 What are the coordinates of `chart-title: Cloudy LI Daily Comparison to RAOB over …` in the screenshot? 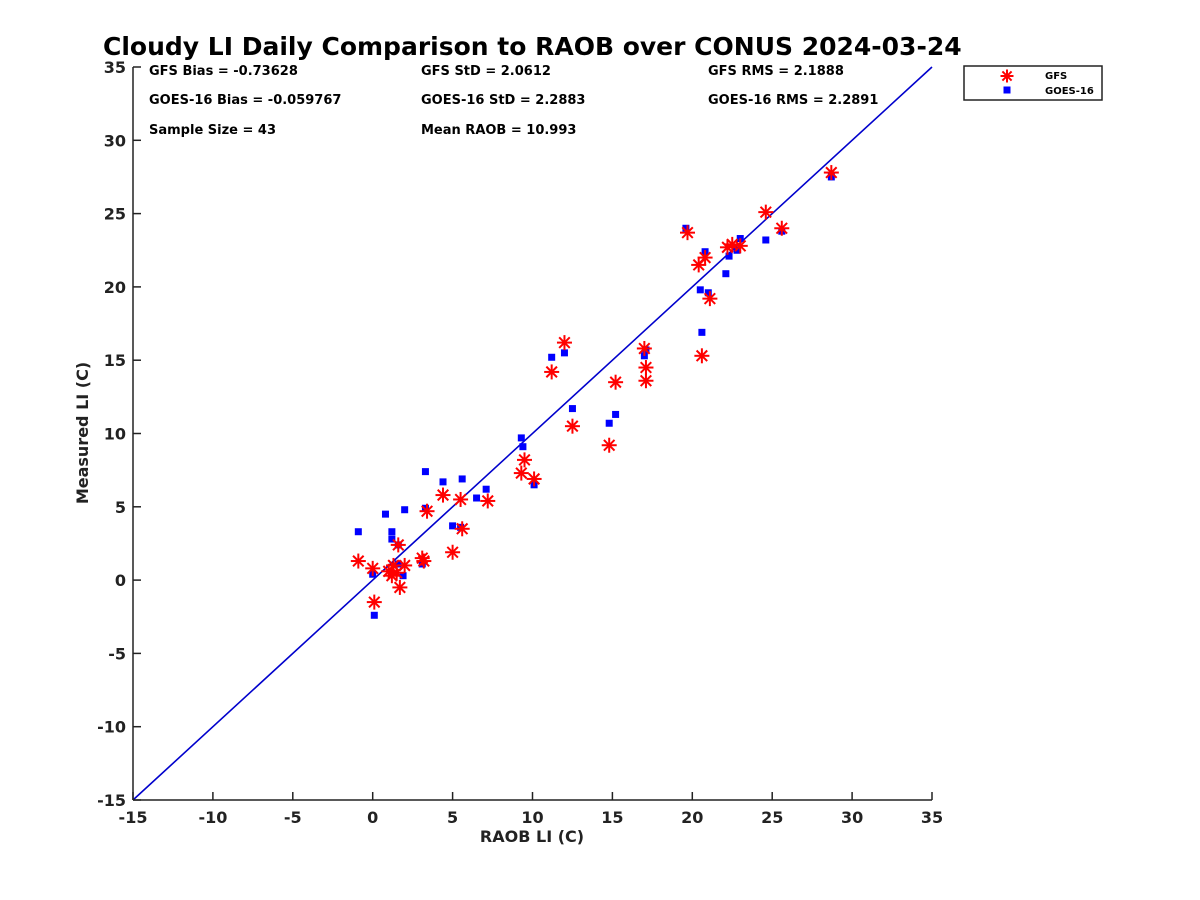 It's located at (532, 46).